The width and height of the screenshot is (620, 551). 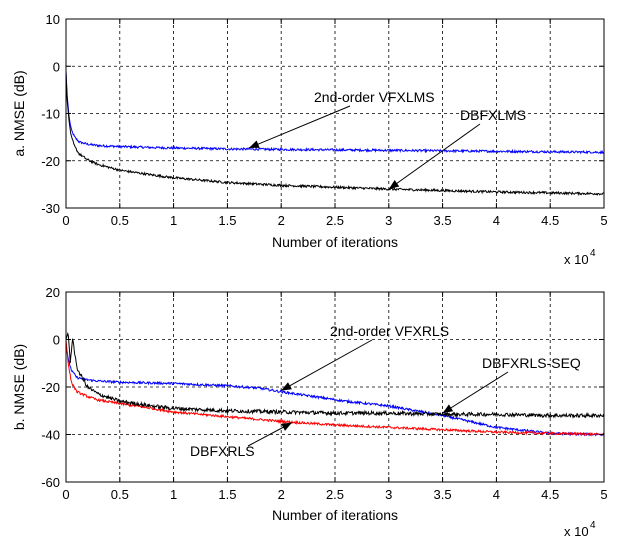 I want to click on annotation-dbfxrls-seq: DBFXRLS-SEQ, so click(x=531, y=363).